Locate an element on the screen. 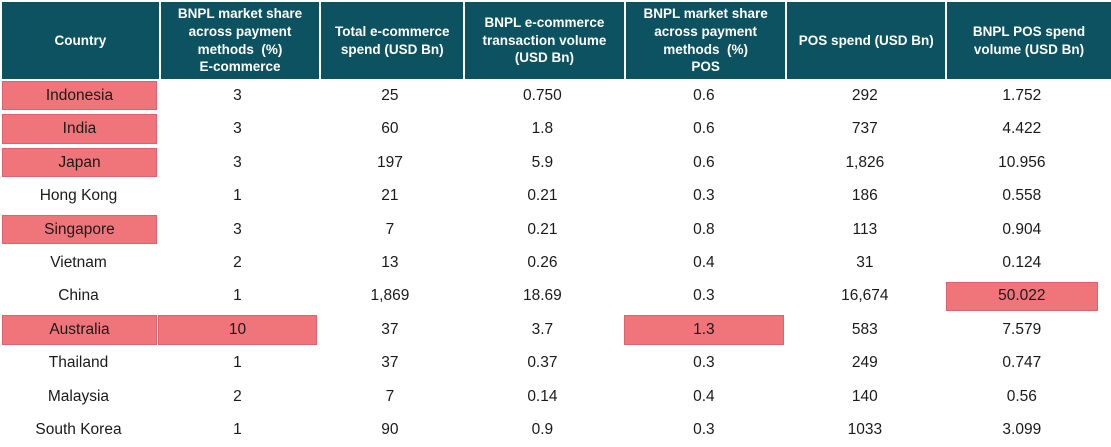 This screenshot has width=1111, height=447. bnpl-ecommerce-volume-cell: 0.26 is located at coordinates (542, 262).